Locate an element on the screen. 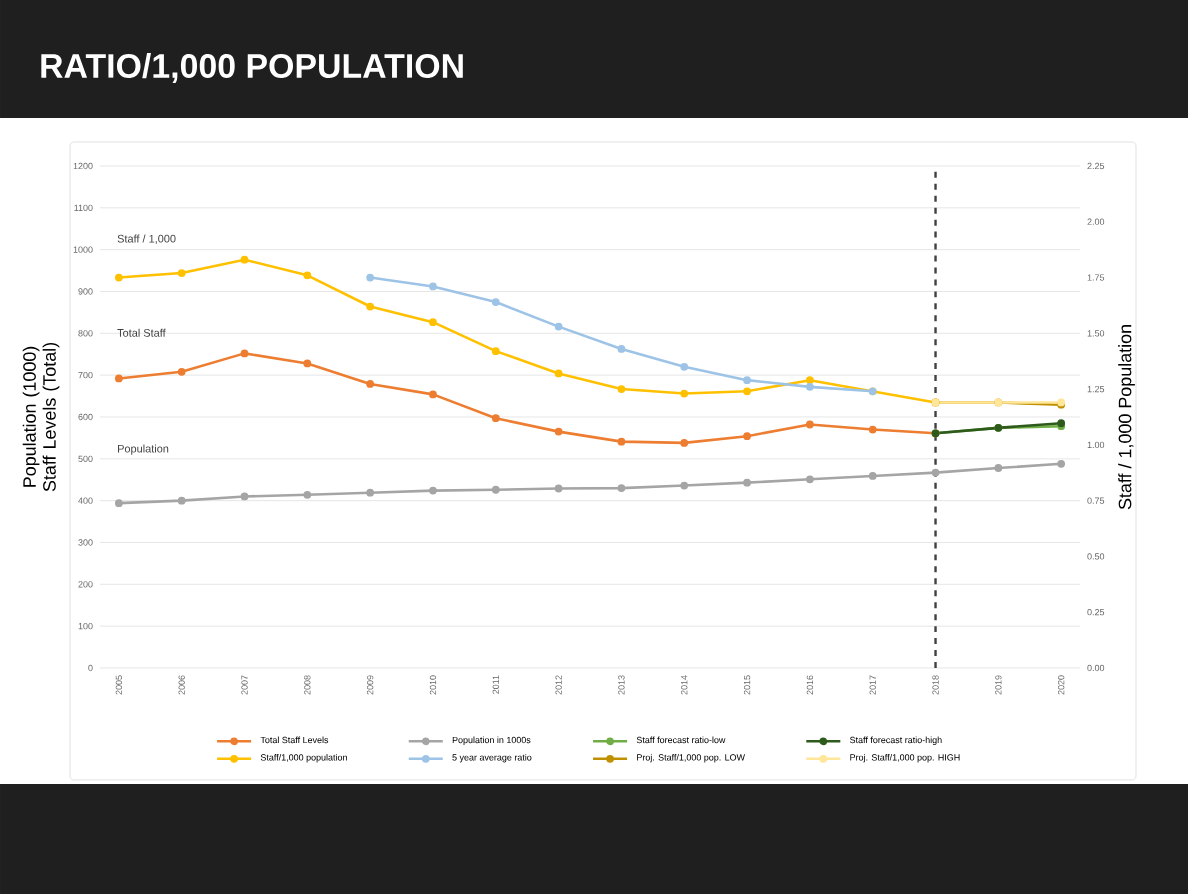  chart-title: RATIO/1,000 POPULATION is located at coordinates (252, 68).